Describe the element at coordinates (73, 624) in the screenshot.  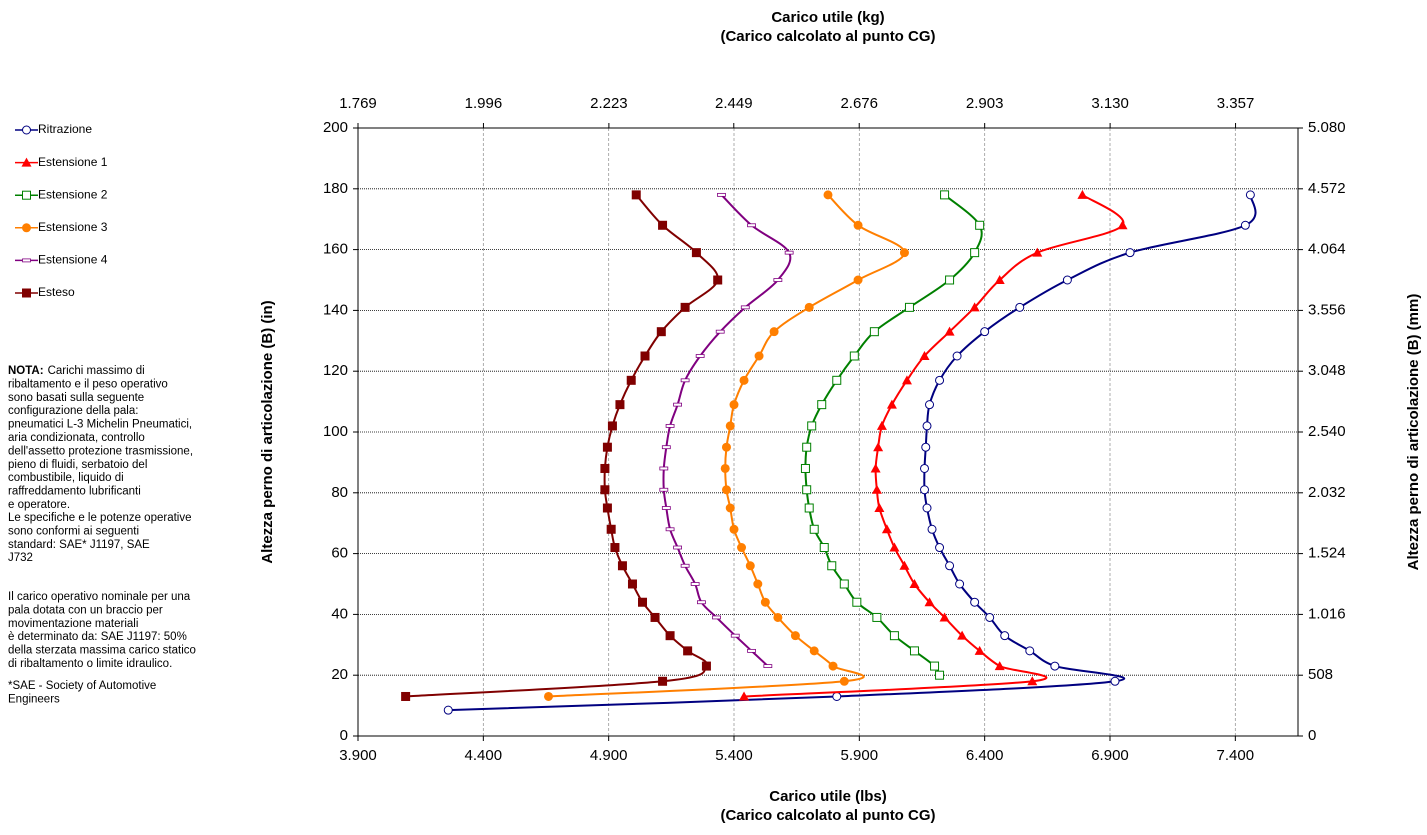
I see `note-line: movimentazione materiali` at that location.